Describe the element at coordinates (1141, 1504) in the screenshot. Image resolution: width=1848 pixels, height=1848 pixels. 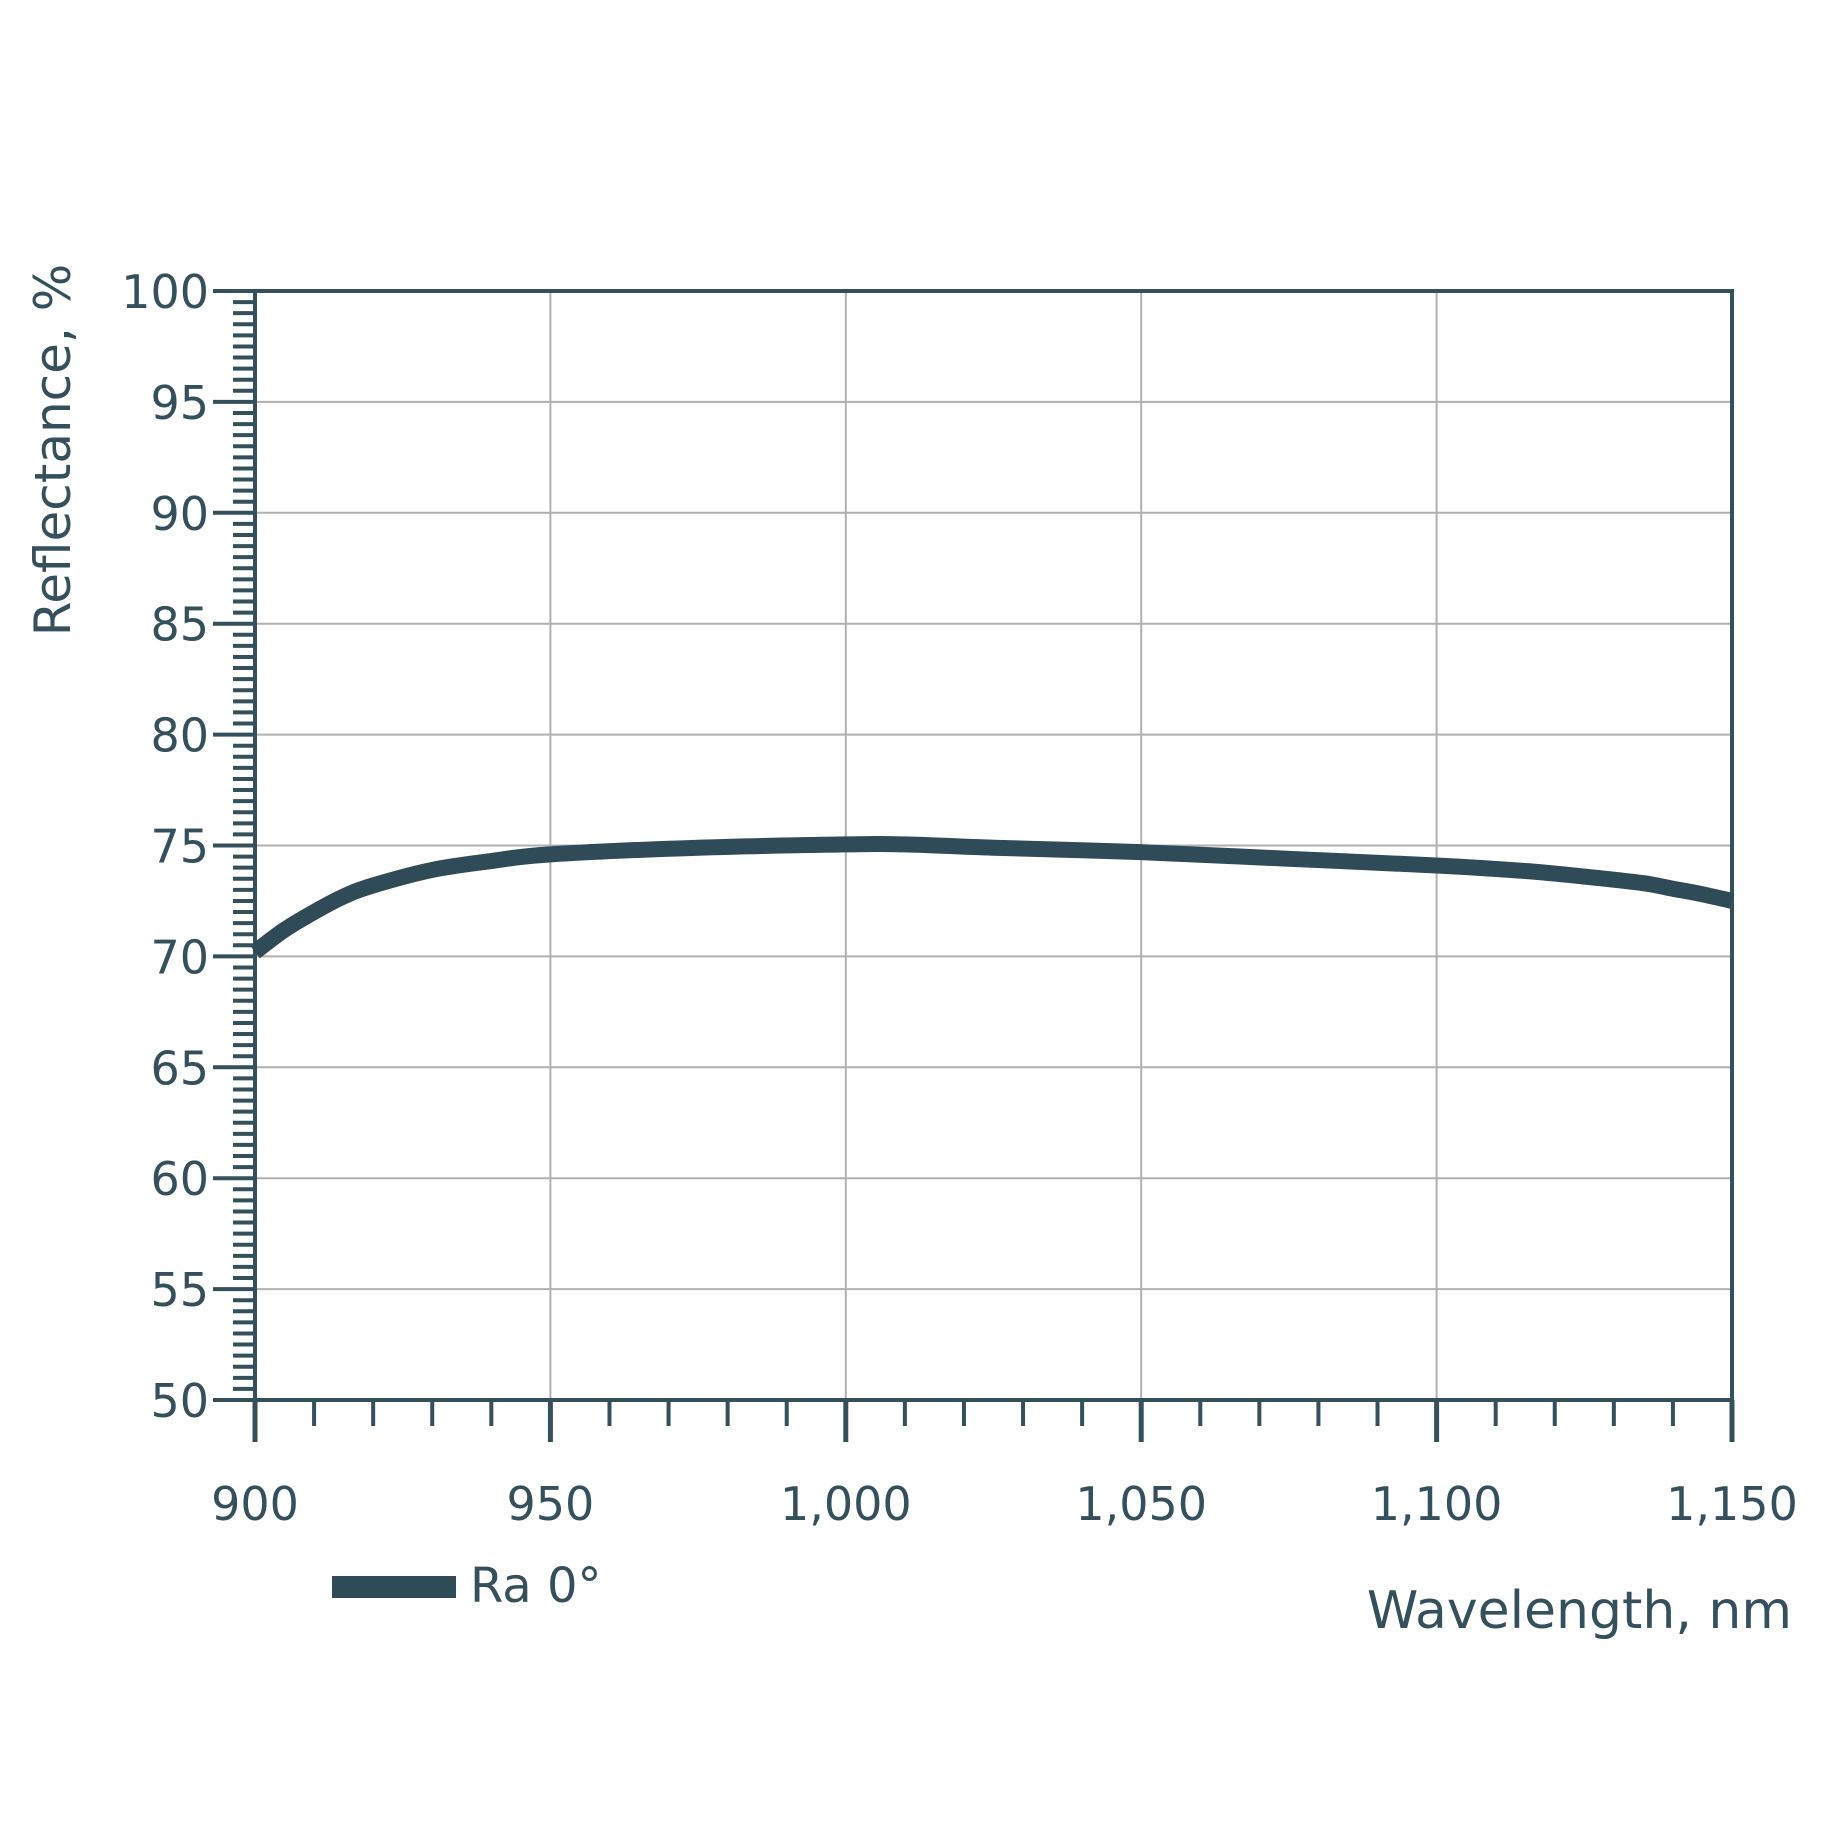
I see `x-tick-label: 1,050` at that location.